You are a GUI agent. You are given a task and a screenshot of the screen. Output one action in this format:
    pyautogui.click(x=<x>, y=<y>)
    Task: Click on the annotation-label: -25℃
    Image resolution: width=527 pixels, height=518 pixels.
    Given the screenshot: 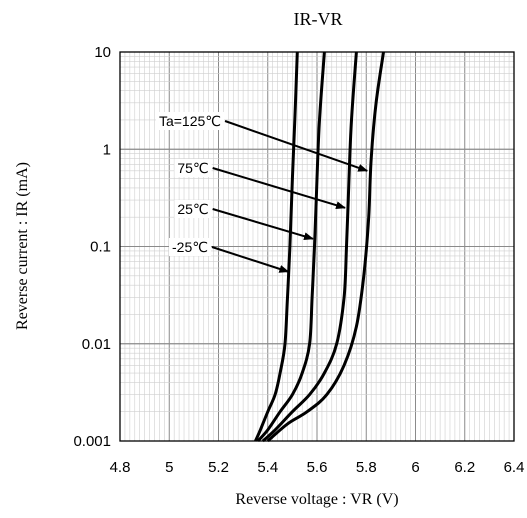 What is the action you would take?
    pyautogui.click(x=190, y=247)
    